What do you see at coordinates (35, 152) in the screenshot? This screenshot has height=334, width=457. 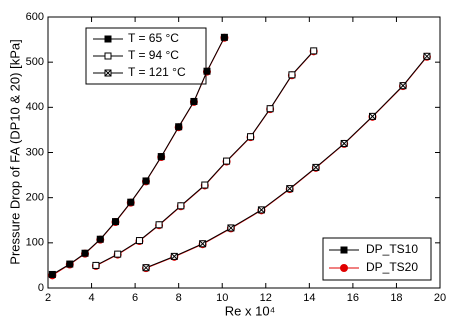 I see `y-tick-label: 300` at bounding box center [35, 152].